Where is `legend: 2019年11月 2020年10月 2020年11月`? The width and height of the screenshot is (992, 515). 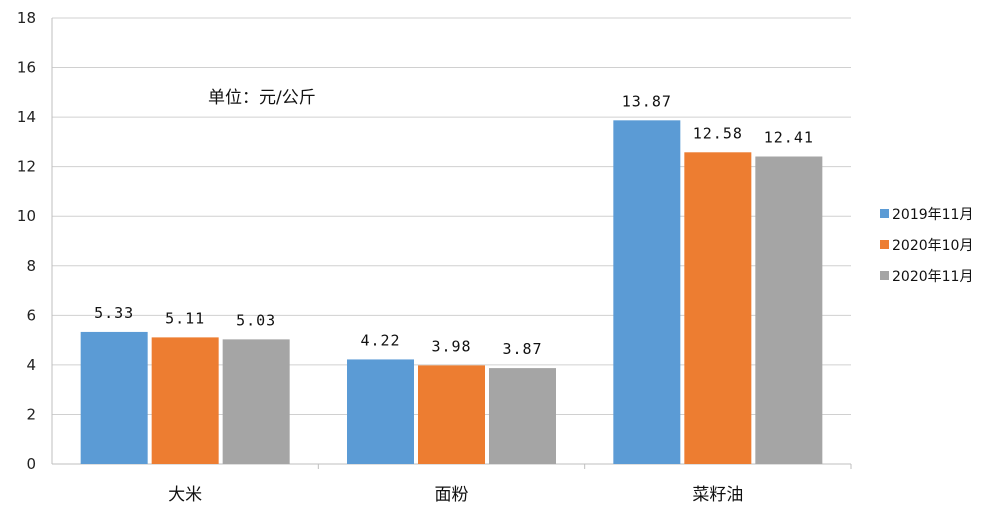 legend: 2019年11月 2020年10月 2020年11月 is located at coordinates (926, 246).